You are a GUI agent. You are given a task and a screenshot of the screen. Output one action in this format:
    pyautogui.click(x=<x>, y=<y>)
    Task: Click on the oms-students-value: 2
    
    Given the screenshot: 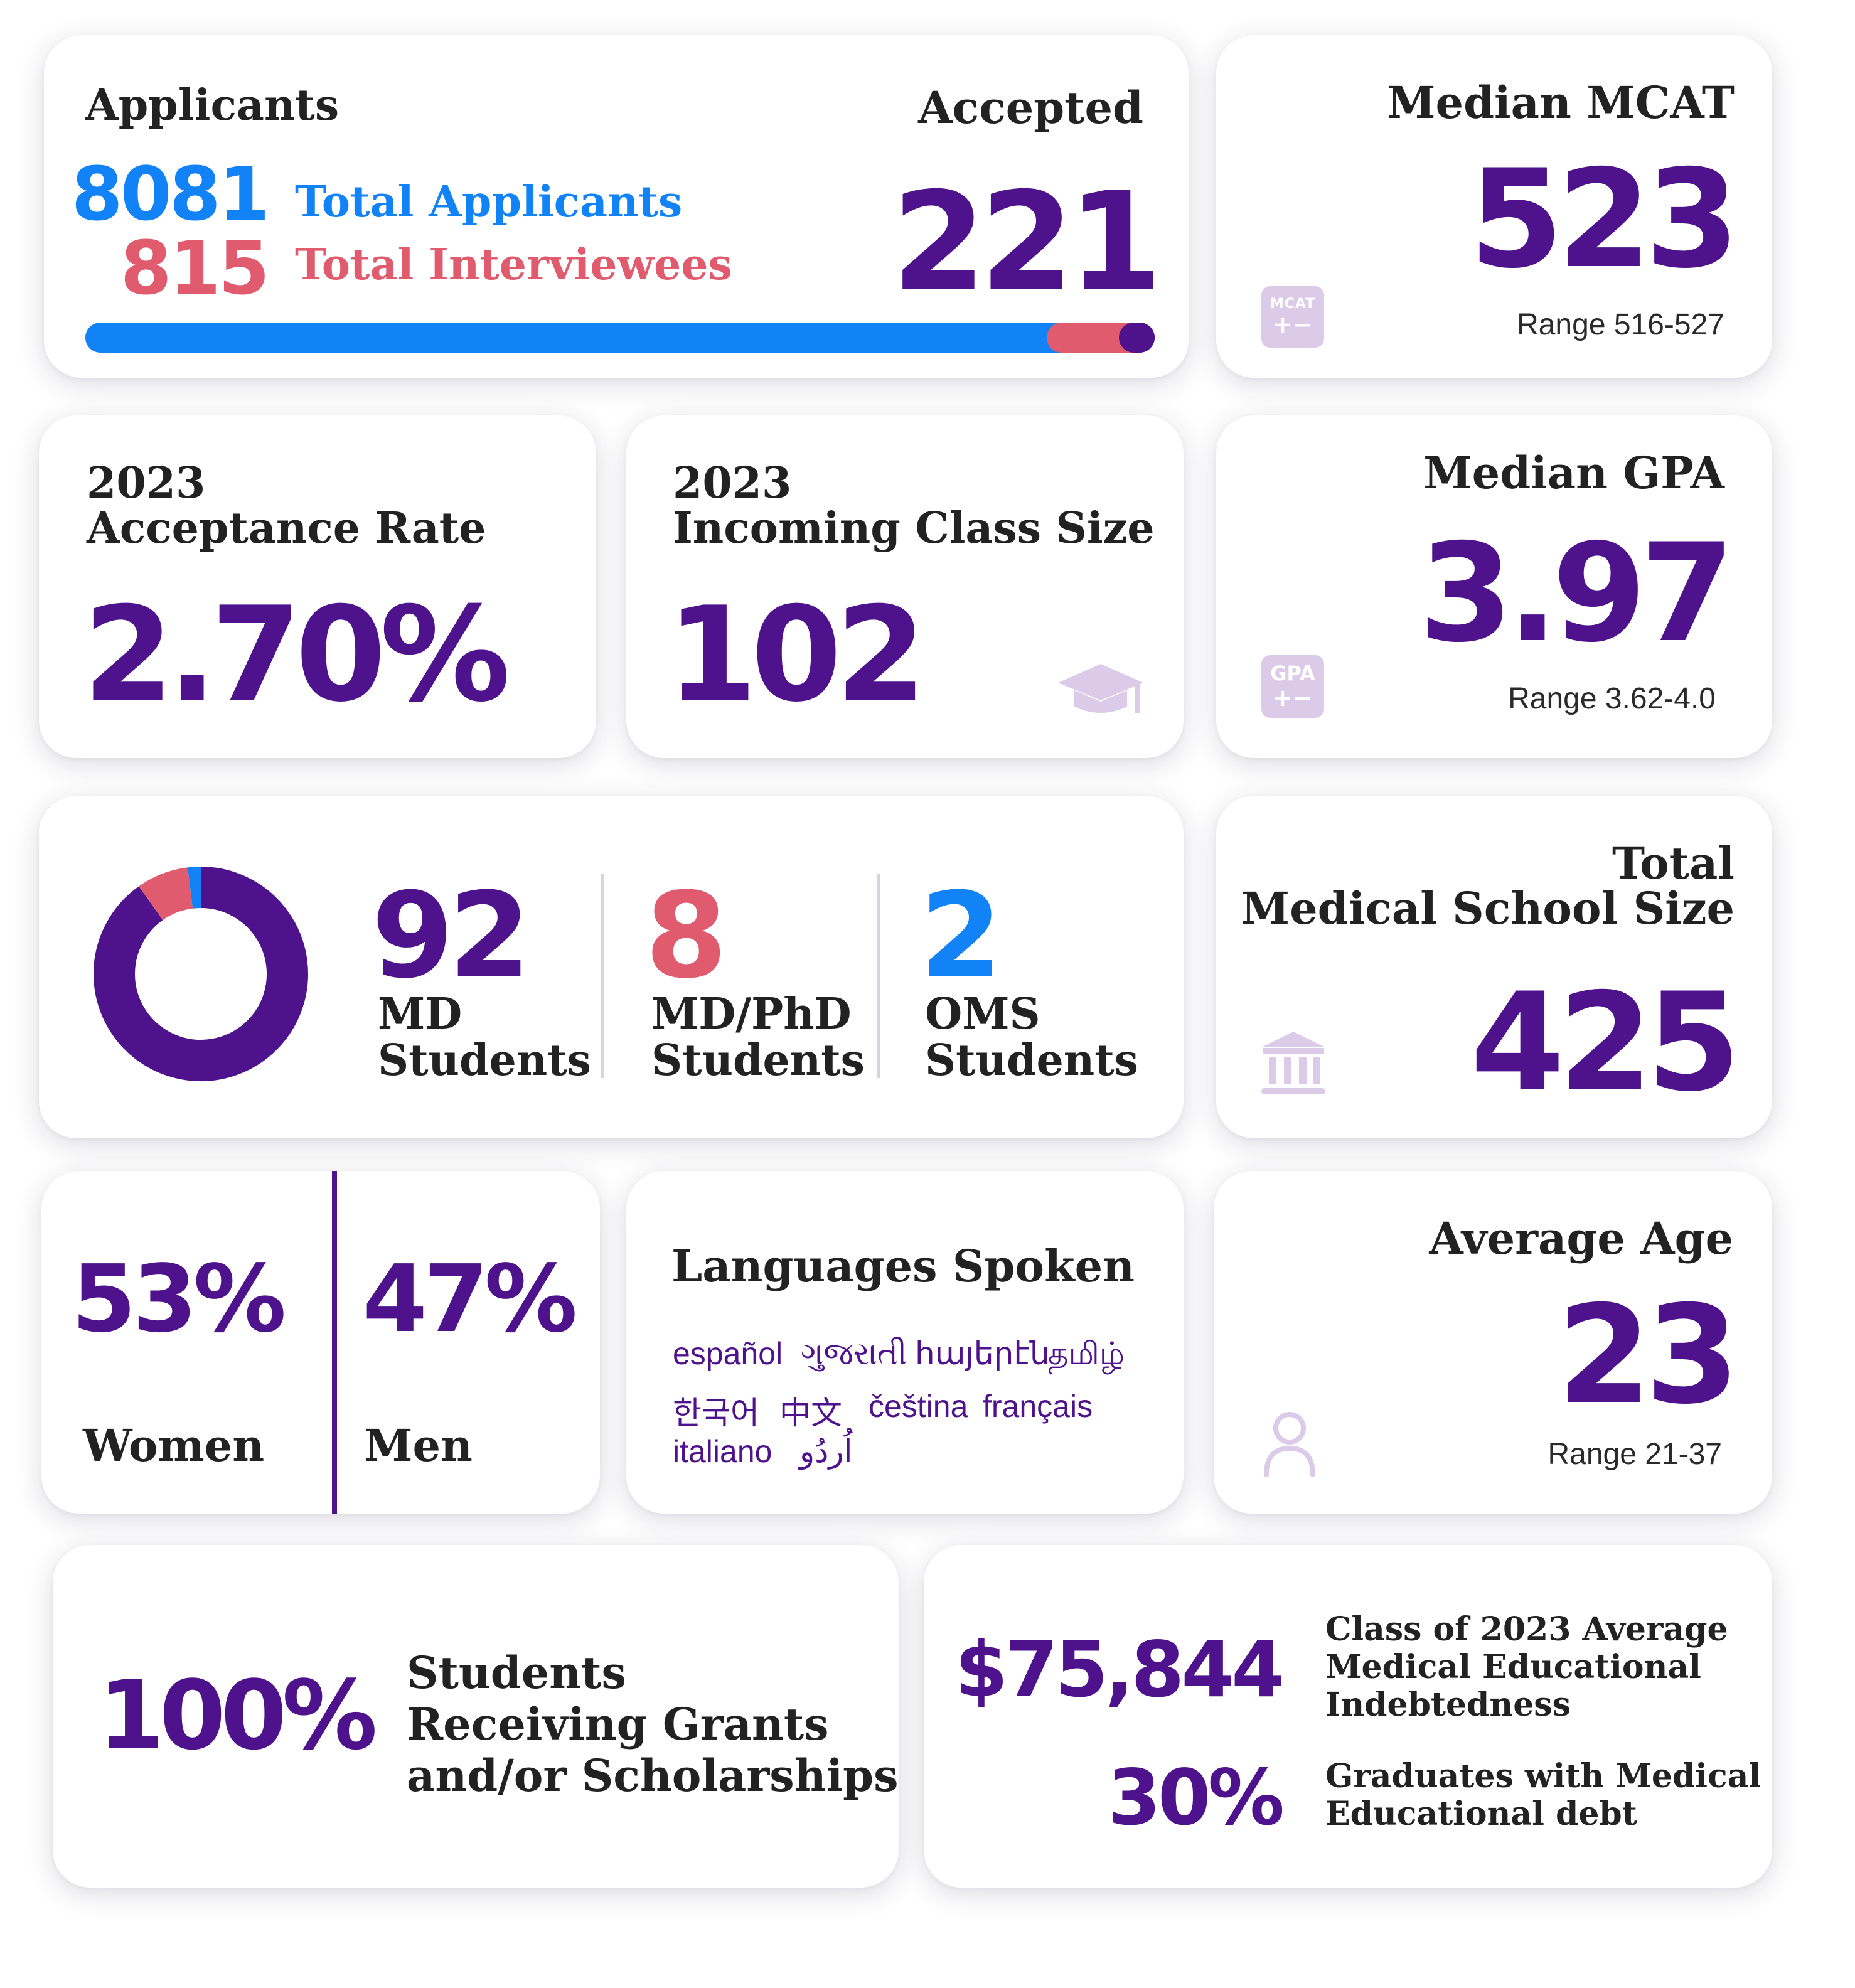 What is the action you would take?
    pyautogui.click(x=961, y=936)
    